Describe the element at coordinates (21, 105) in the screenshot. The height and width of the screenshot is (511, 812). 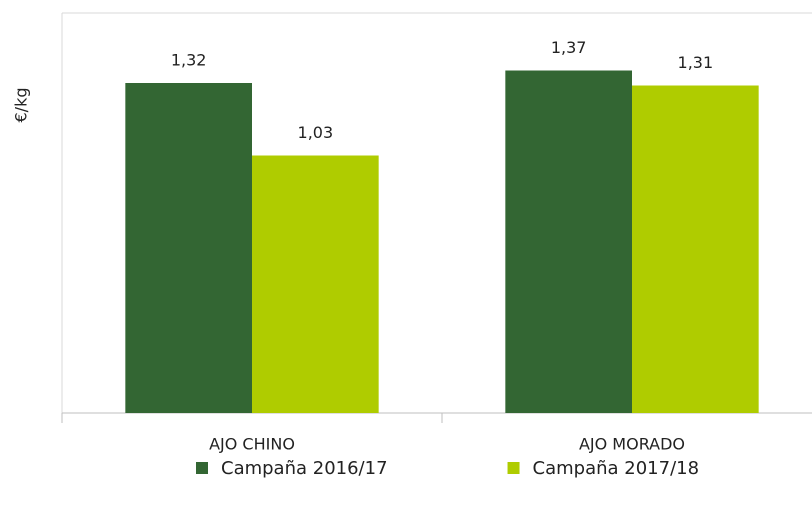
I see `y-axis-label: €/kg` at that location.